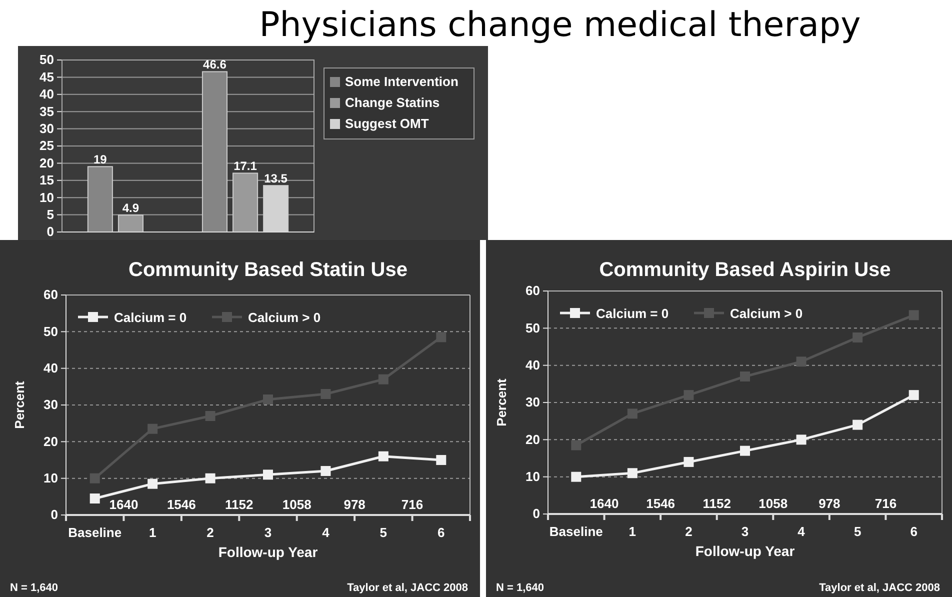 This screenshot has width=952, height=597. Describe the element at coordinates (101, 159) in the screenshot. I see `data-label: 19` at that location.